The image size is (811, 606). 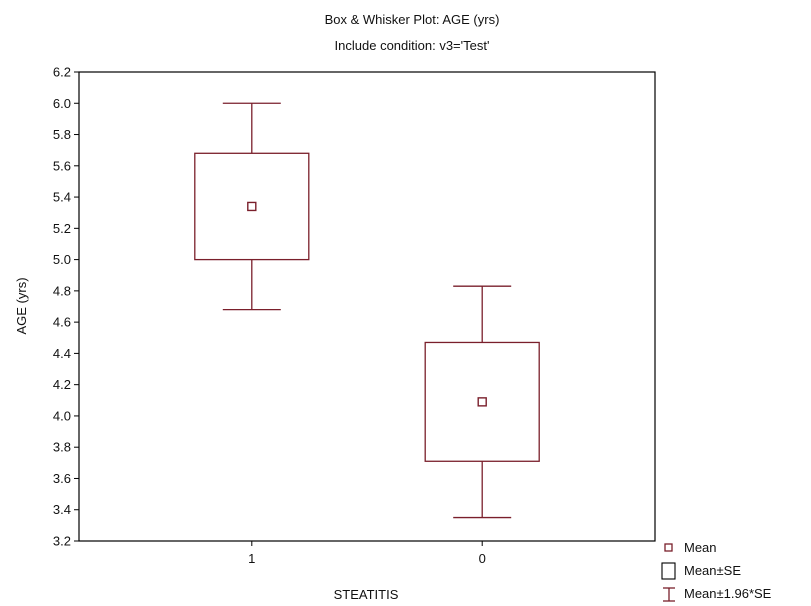 What do you see at coordinates (62, 197) in the screenshot?
I see `y-tick-label: 5.4` at bounding box center [62, 197].